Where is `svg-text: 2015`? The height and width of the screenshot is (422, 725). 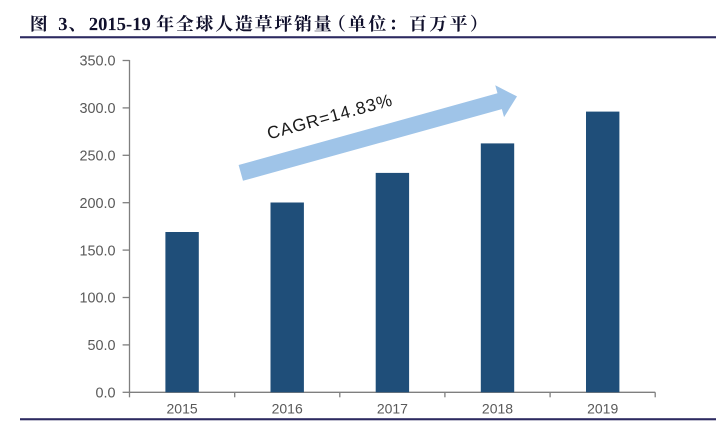 svg-text: 2015 is located at coordinates (182, 408).